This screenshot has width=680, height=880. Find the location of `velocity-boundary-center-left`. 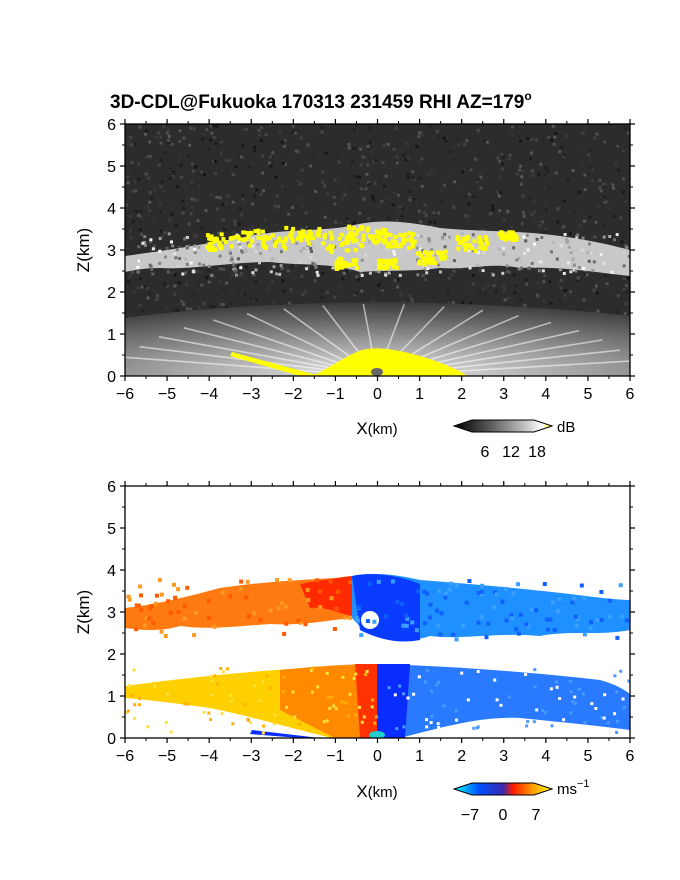

velocity-boundary-center-left is located at coordinates (366, 701).